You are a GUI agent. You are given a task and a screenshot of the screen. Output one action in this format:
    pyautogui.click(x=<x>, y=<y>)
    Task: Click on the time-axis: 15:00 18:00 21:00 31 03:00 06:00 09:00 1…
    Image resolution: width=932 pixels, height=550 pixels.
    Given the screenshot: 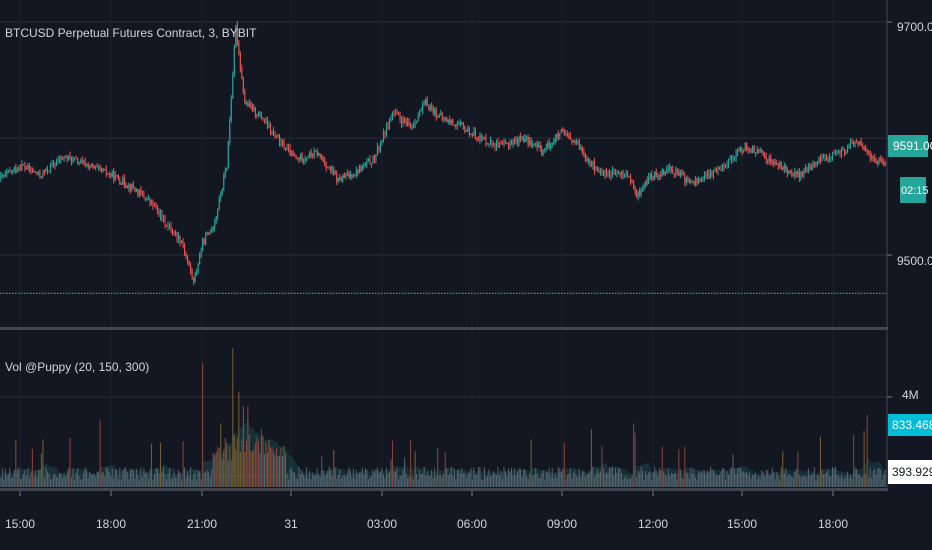 What is the action you would take?
    pyautogui.click(x=426, y=524)
    